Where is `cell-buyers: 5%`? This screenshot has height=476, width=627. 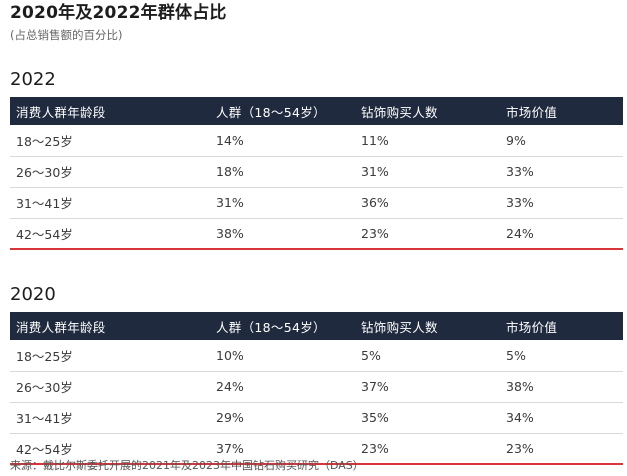
cell-buyers: 5% is located at coordinates (427, 356).